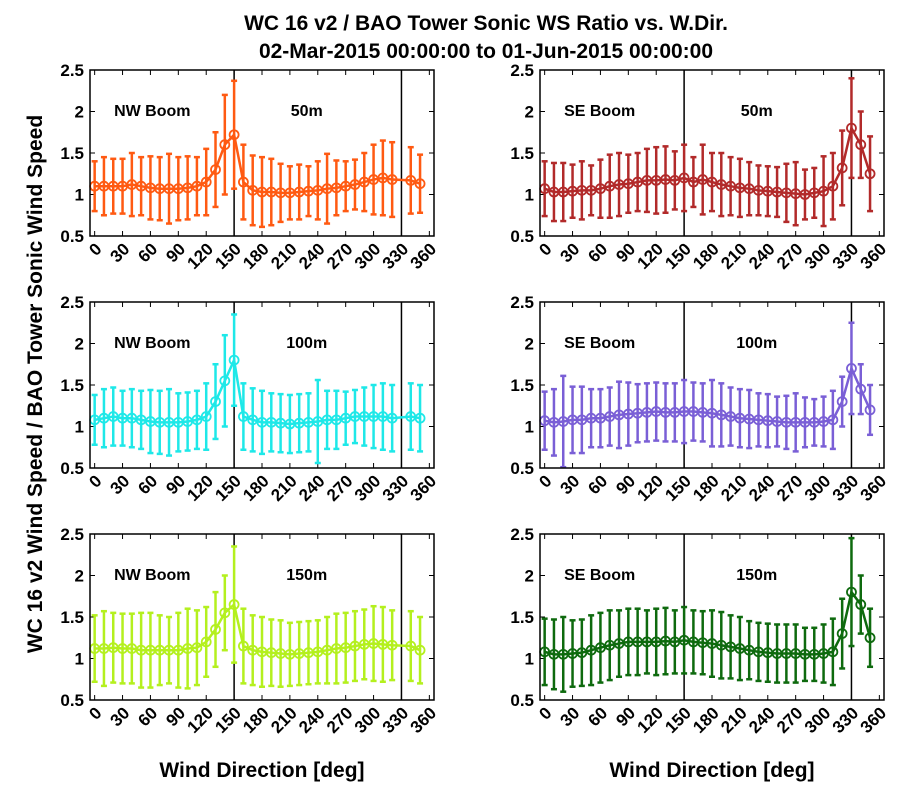  What do you see at coordinates (306, 343) in the screenshot?
I see `height-label: 100m` at bounding box center [306, 343].